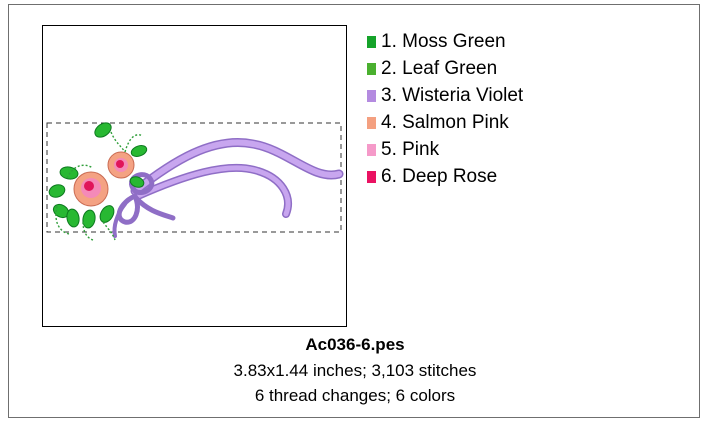  I want to click on legend-item: 2. Leaf Green, so click(445, 68).